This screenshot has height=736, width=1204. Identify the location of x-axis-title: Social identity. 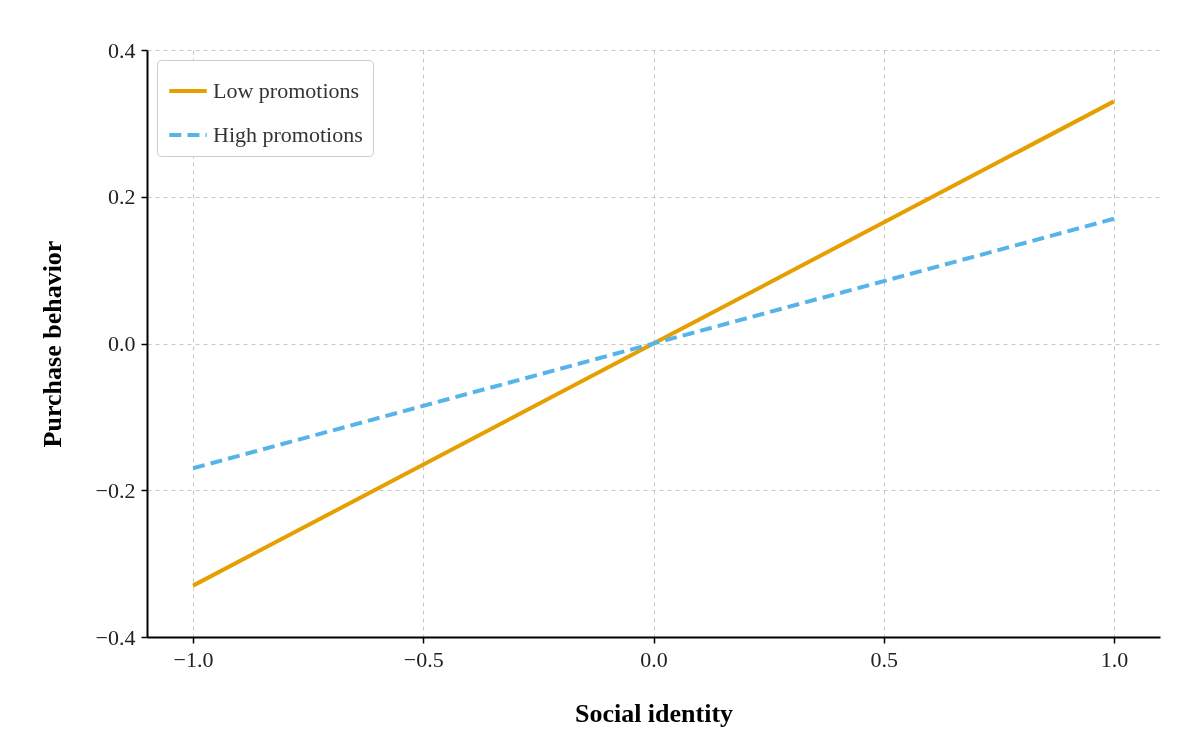
(654, 713).